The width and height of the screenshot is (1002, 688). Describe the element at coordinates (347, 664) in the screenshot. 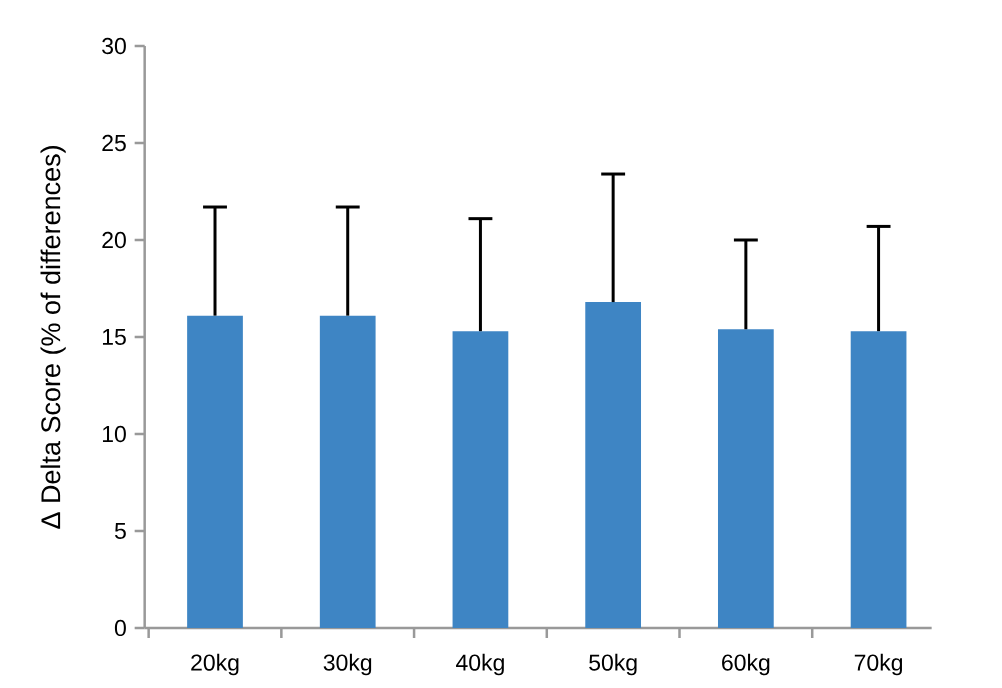

I see `x-tick-label: 30kg` at that location.